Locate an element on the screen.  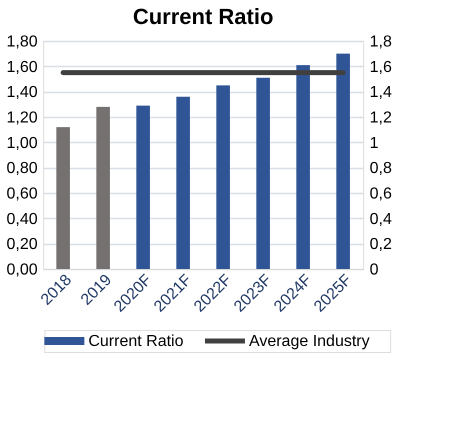
y-tick-label: 1,80 is located at coordinates (22, 42).